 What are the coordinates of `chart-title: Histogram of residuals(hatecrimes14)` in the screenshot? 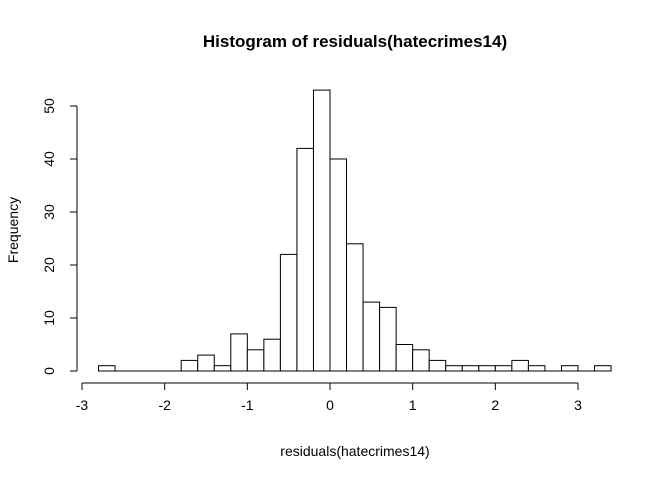 It's located at (355, 41).